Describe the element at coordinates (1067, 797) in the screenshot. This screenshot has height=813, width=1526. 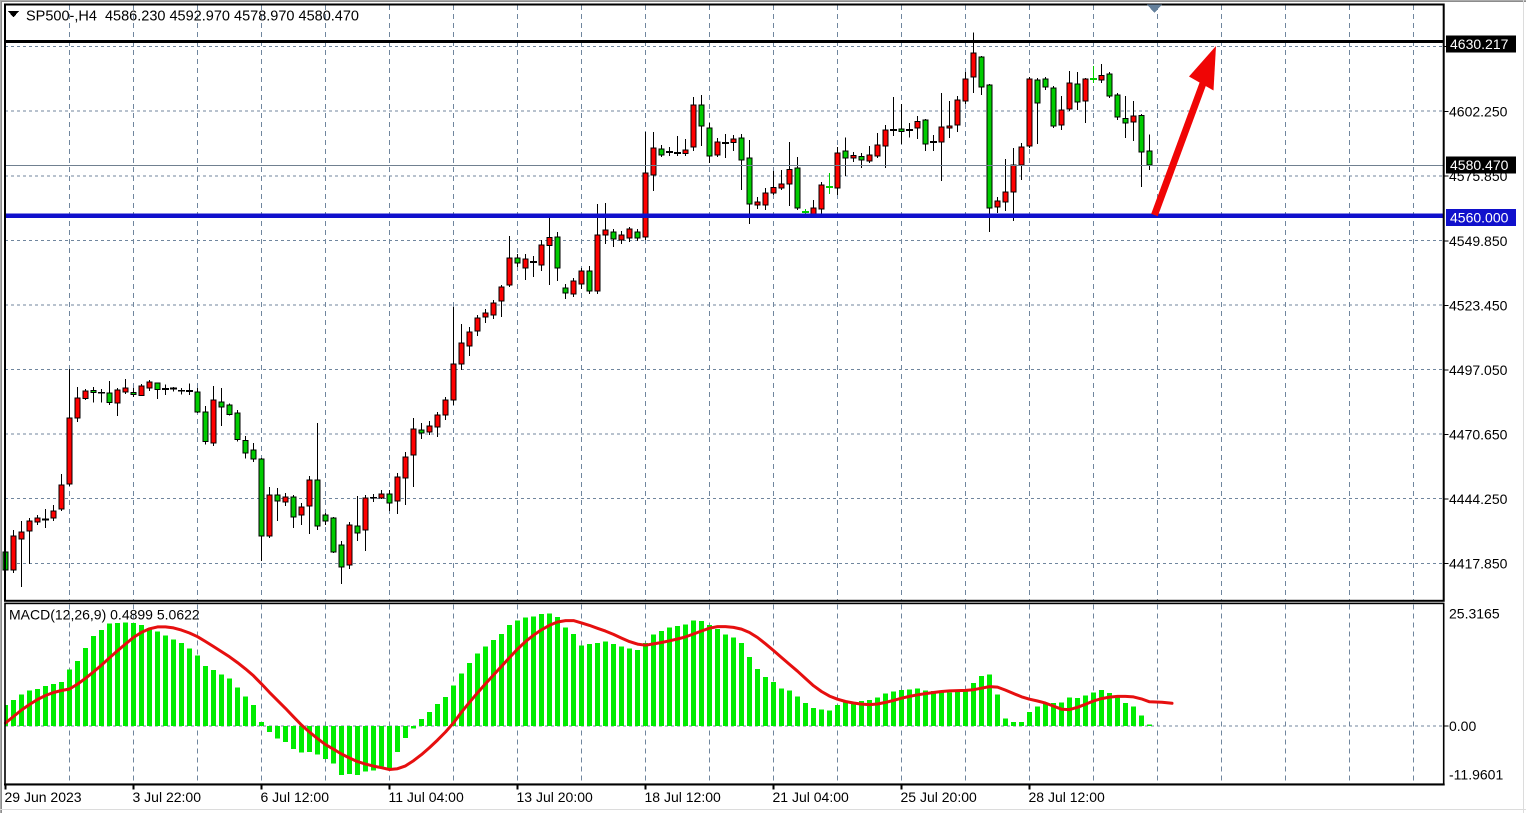
I see `svg-text: 28 Jul 12:00` at that location.